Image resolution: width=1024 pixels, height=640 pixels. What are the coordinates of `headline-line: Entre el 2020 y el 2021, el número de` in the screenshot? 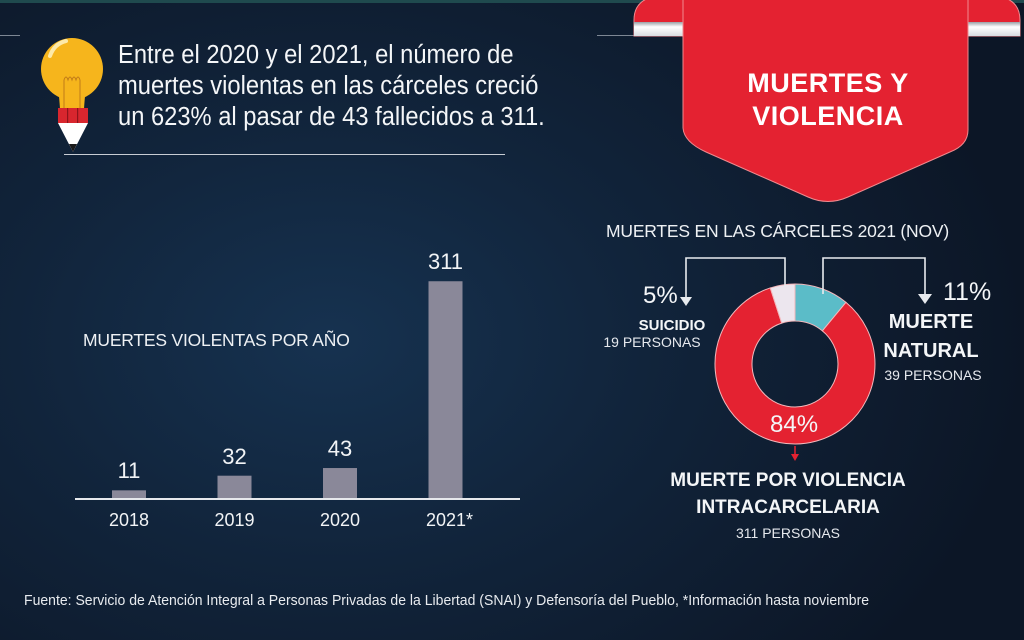 It's located at (316, 55).